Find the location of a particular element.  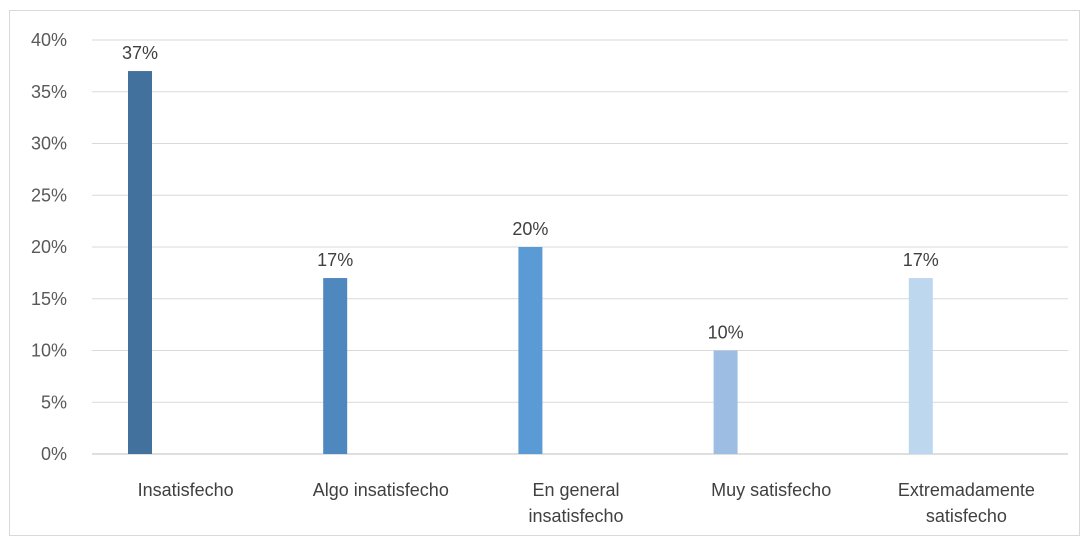

y-axis-tick-labels: 0% 5% 10% 15% 20% 25% 30% 35% 40% is located at coordinates (49, 247).